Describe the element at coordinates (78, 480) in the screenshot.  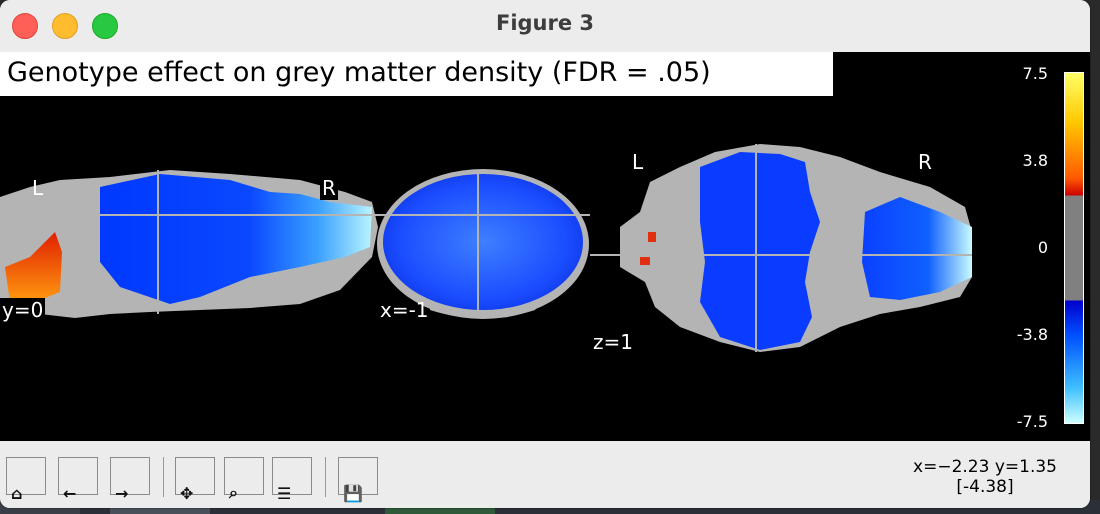
I see `back-button: ←` at that location.